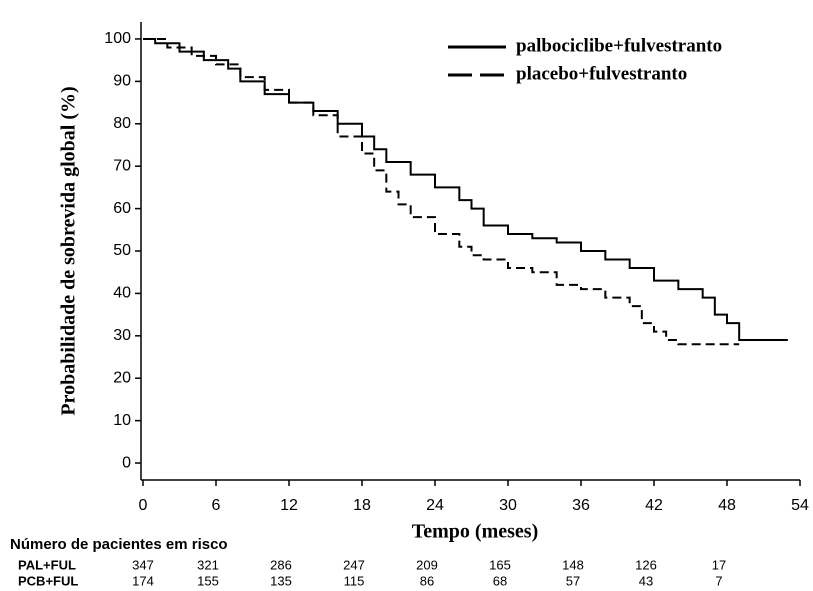 Image resolution: width=813 pixels, height=591 pixels. What do you see at coordinates (362, 505) in the screenshot?
I see `x-tick-label: 18` at bounding box center [362, 505].